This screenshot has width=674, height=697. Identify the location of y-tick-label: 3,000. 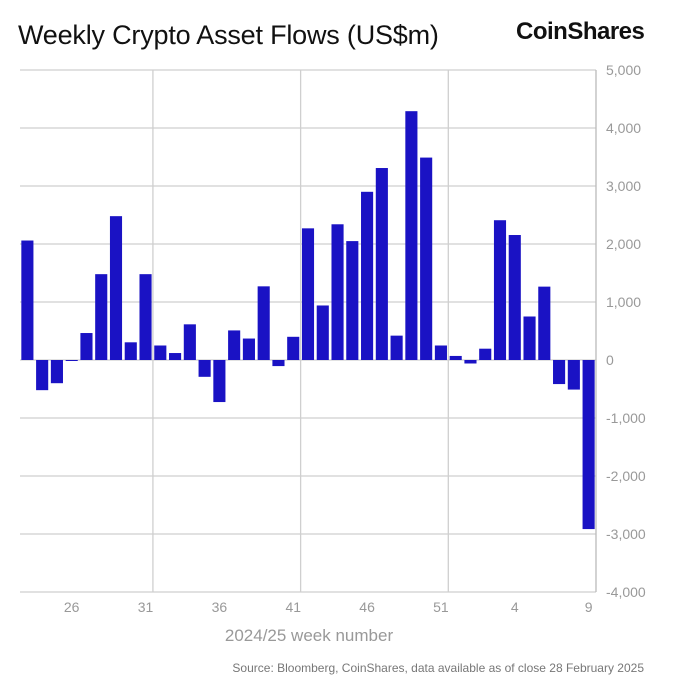
(623, 186).